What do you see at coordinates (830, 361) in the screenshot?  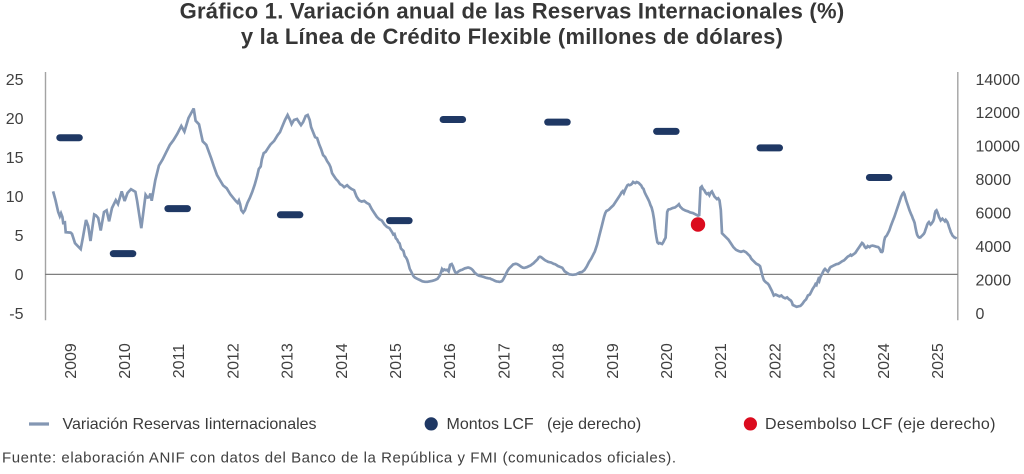 I see `svg-text: 2023` at bounding box center [830, 361].